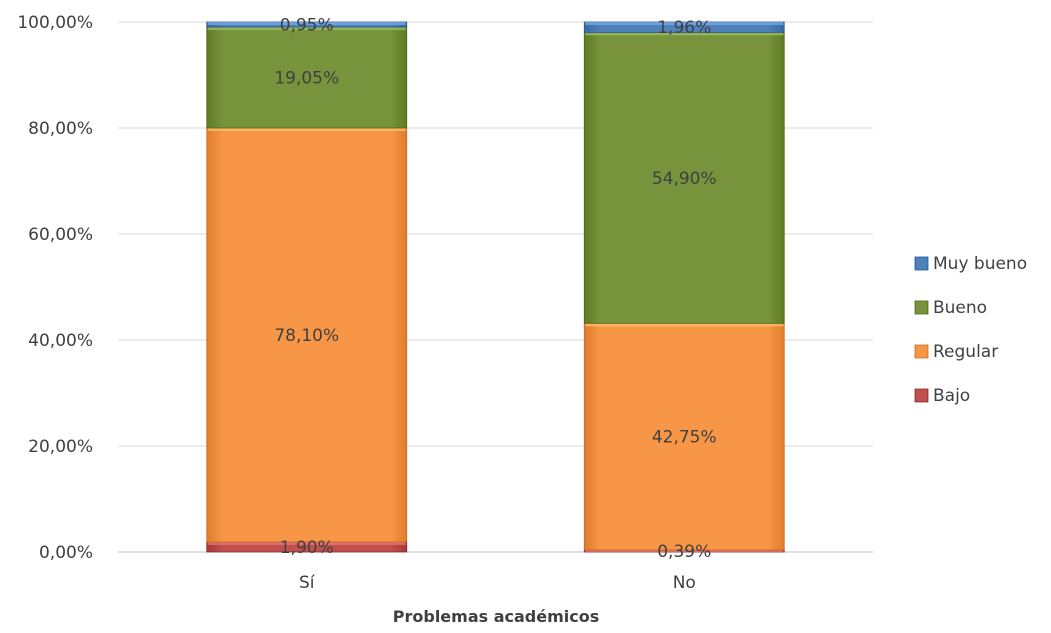 The height and width of the screenshot is (633, 1051). Describe the element at coordinates (60, 341) in the screenshot. I see `y-tick-label: 40,00%` at that location.